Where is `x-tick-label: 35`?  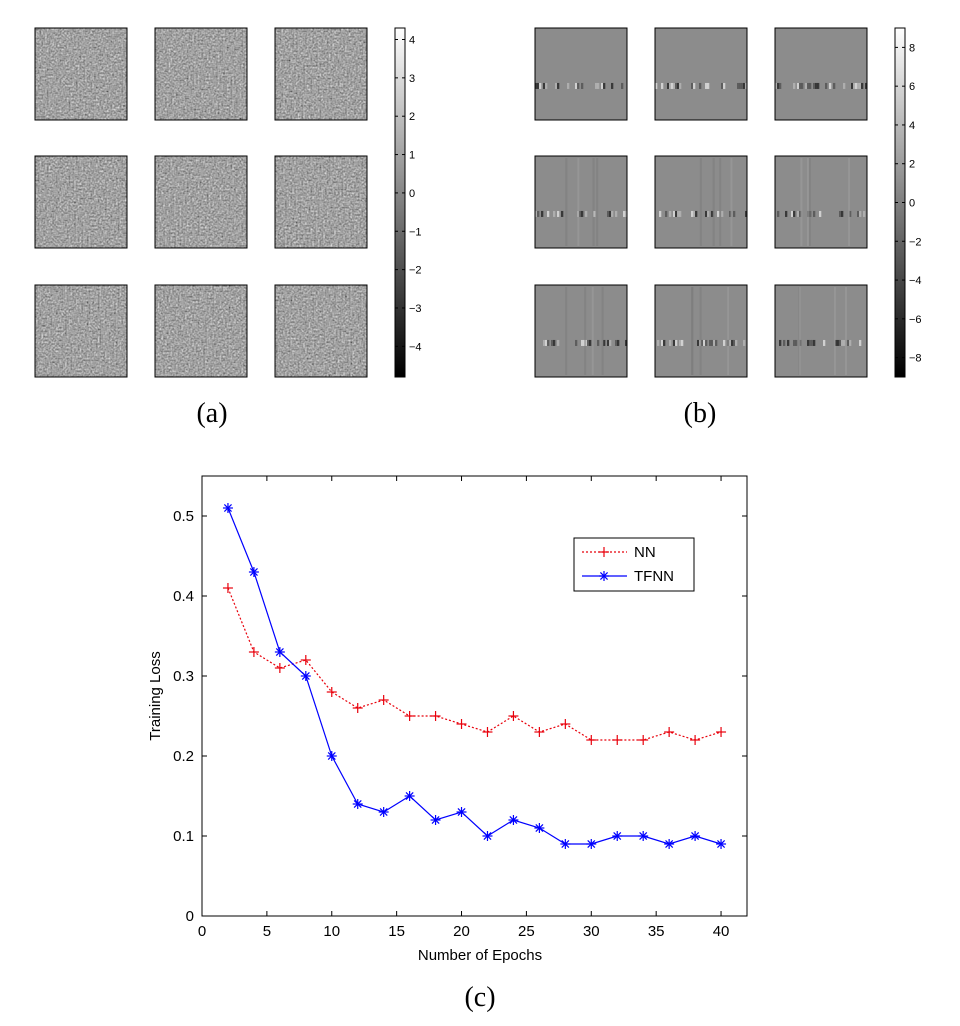 x-tick-label: 35 is located at coordinates (656, 931).